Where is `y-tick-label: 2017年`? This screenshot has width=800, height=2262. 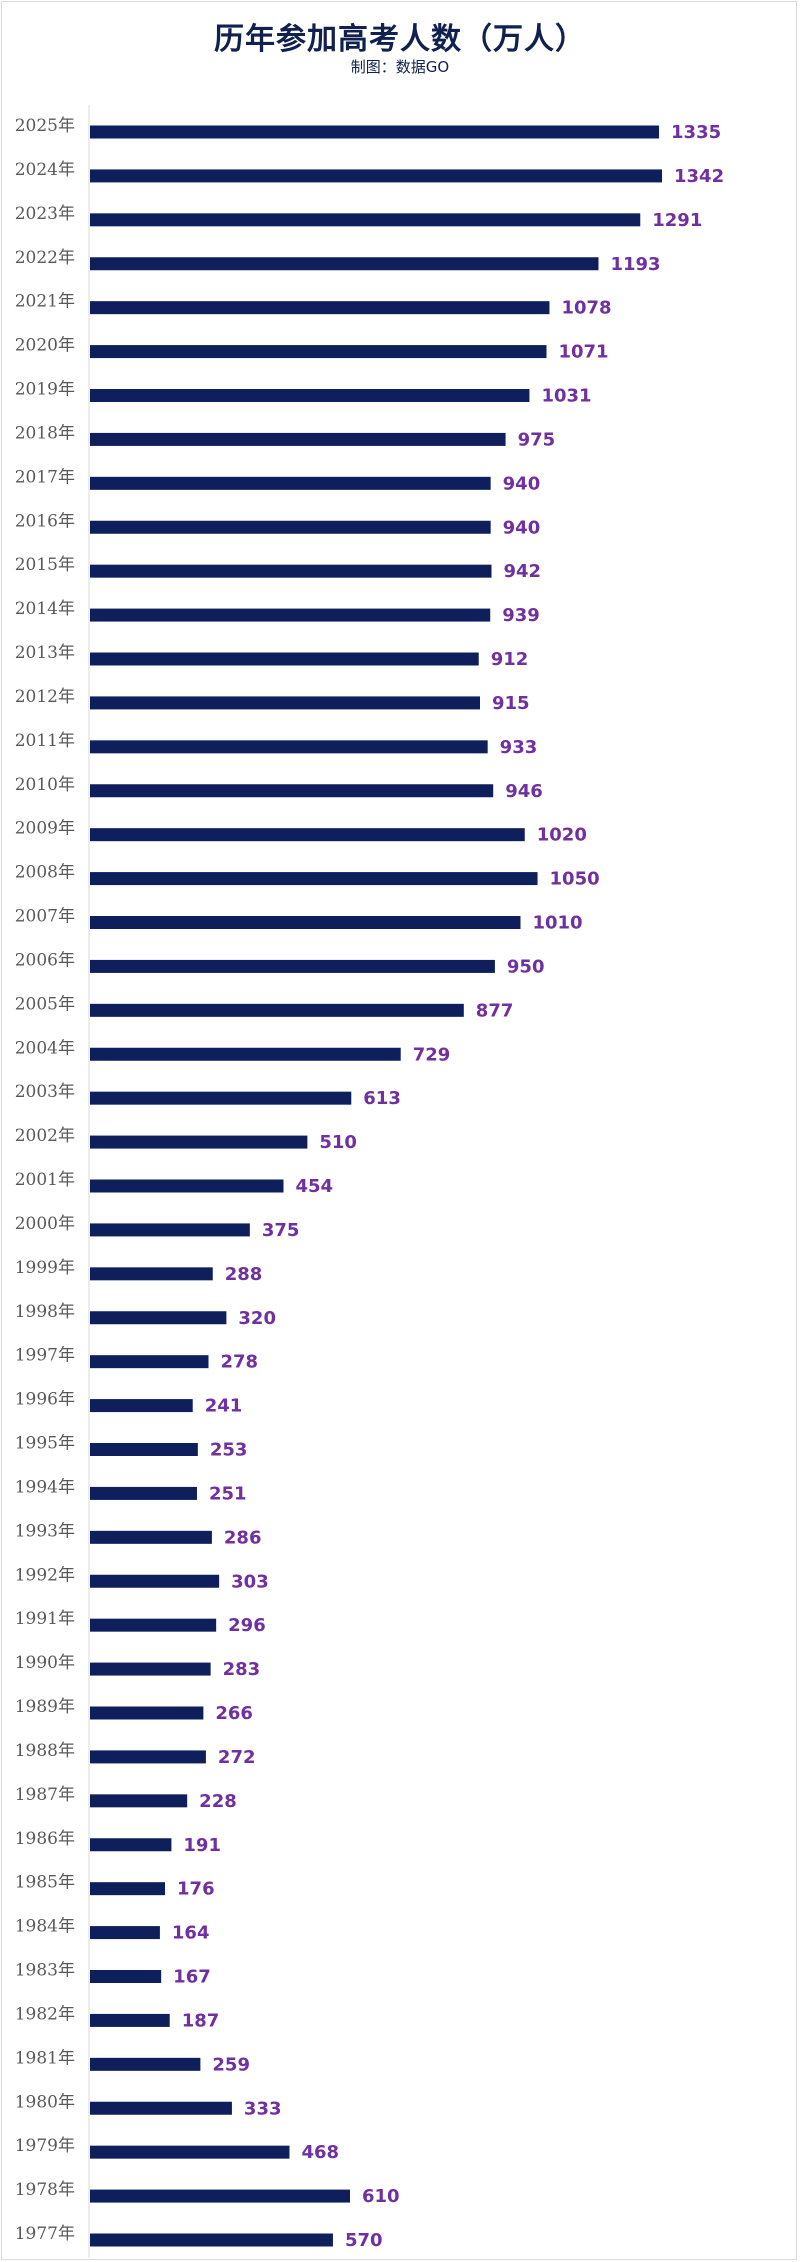 y-tick-label: 2017年 is located at coordinates (45, 477).